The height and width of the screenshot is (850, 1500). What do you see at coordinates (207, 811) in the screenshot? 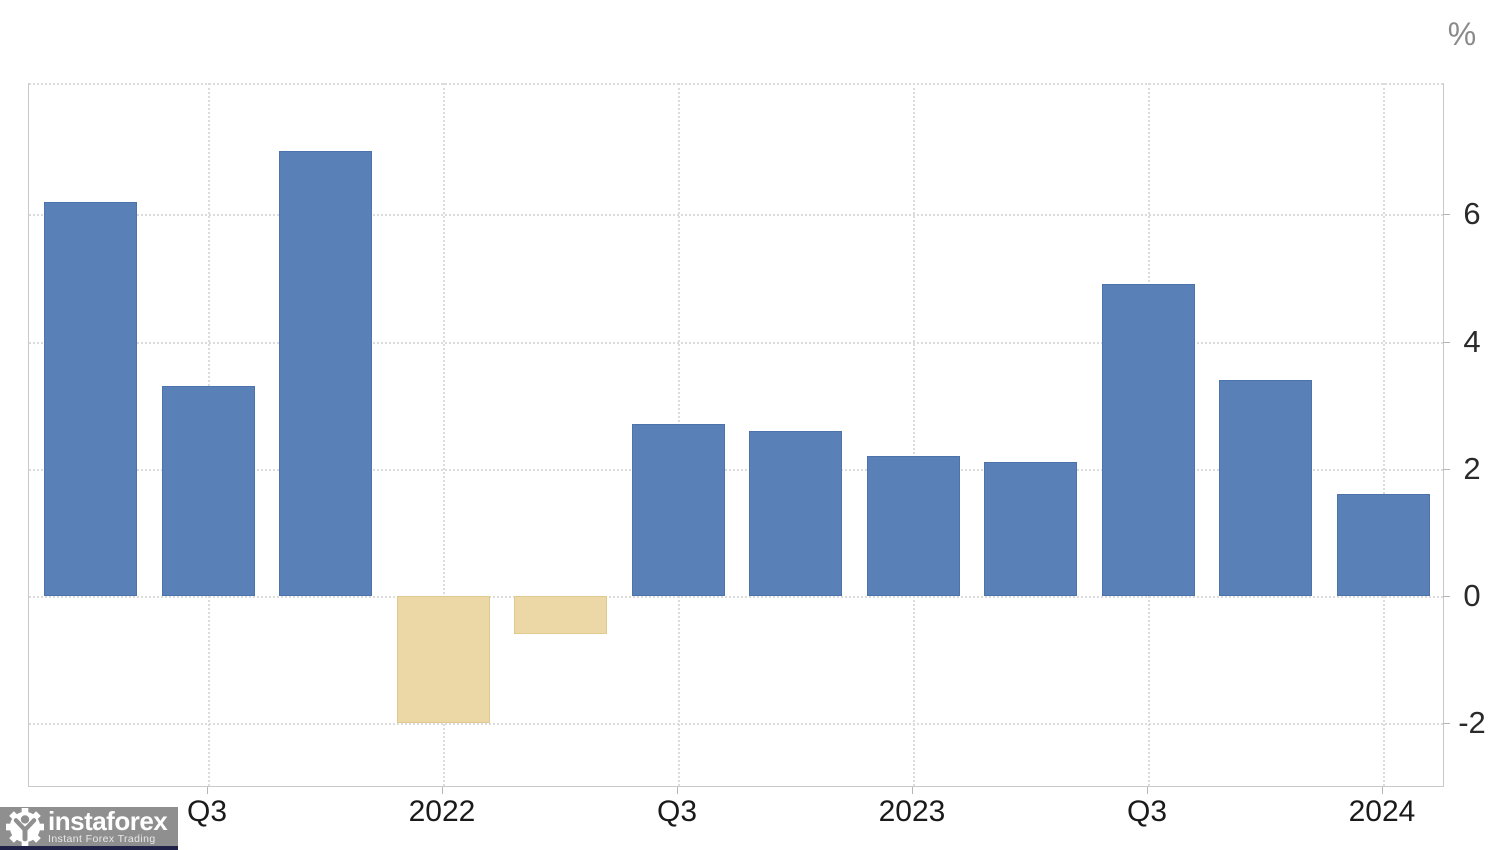
I see `x-tick-label-1: Q3` at bounding box center [207, 811].